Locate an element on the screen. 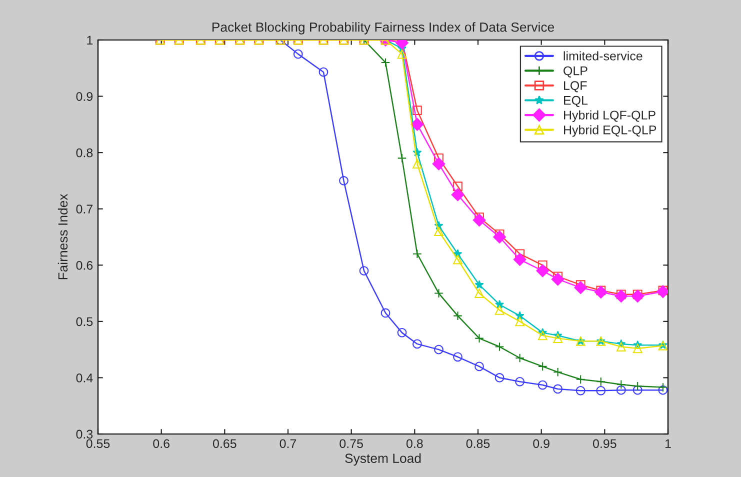 The height and width of the screenshot is (477, 741). legend-label: EQL is located at coordinates (576, 101).